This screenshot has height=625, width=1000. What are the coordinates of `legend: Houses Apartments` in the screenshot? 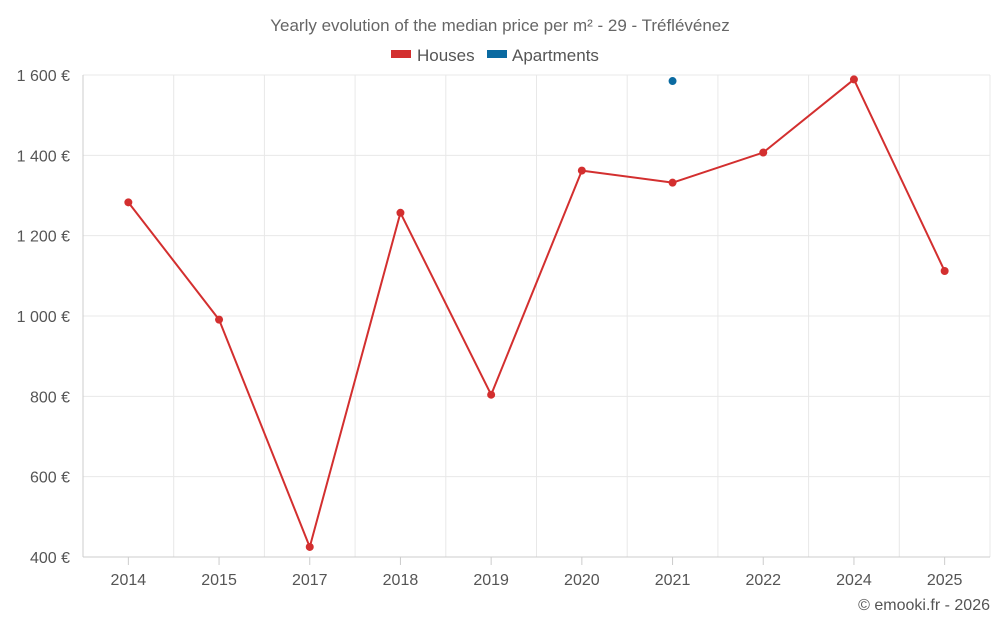 It's located at (495, 55).